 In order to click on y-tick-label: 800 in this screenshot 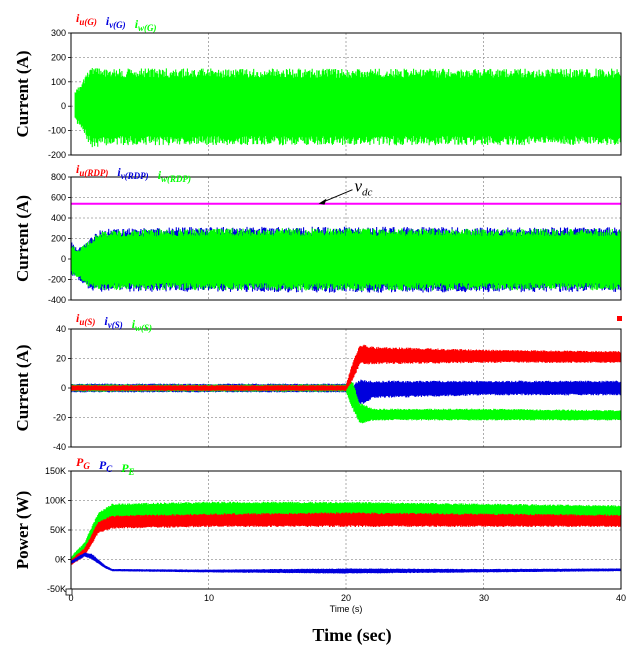, I will do `click(58, 177)`.